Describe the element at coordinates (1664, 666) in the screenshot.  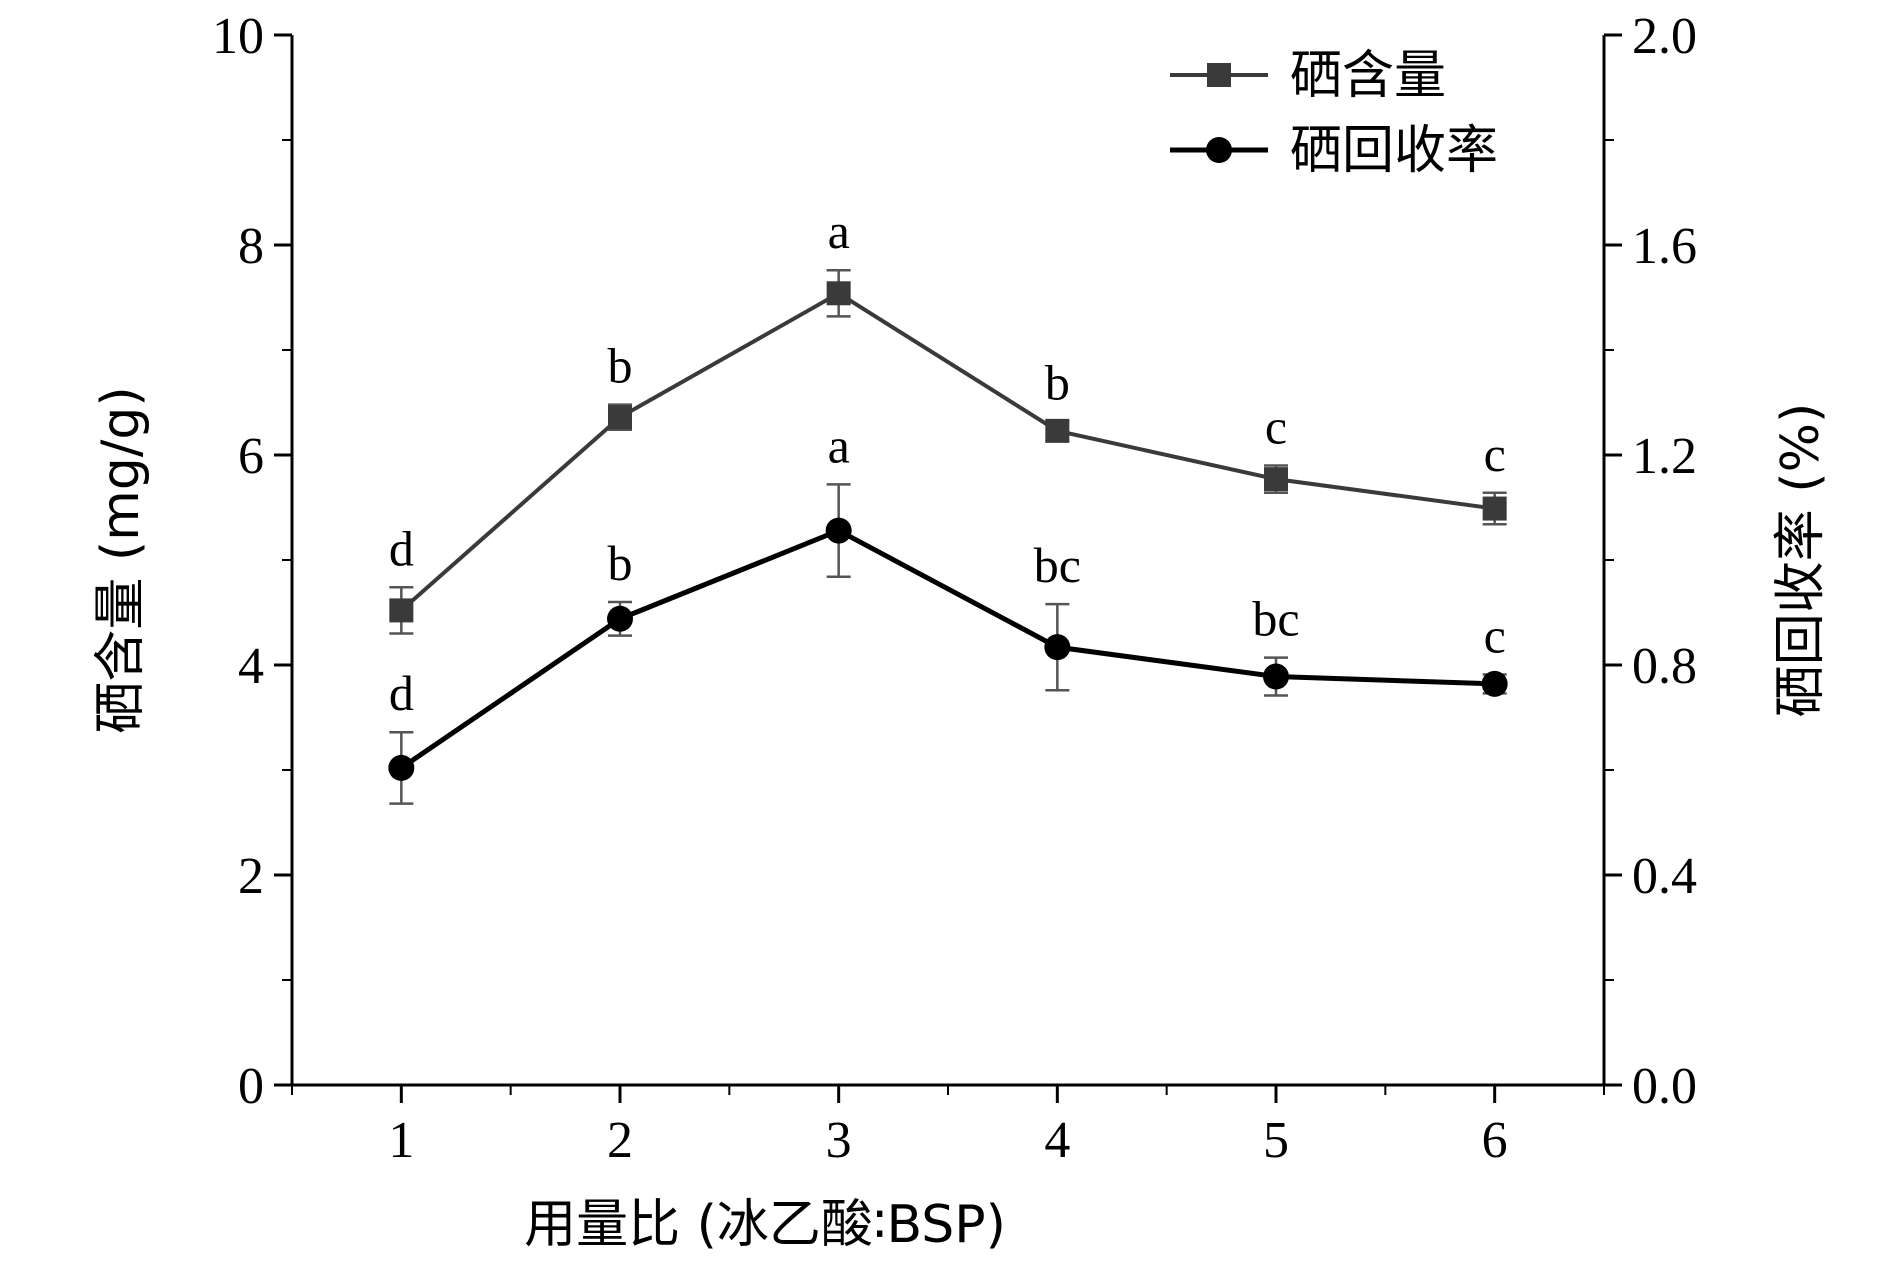
I see `right-y-tick-label: 0.8` at that location.